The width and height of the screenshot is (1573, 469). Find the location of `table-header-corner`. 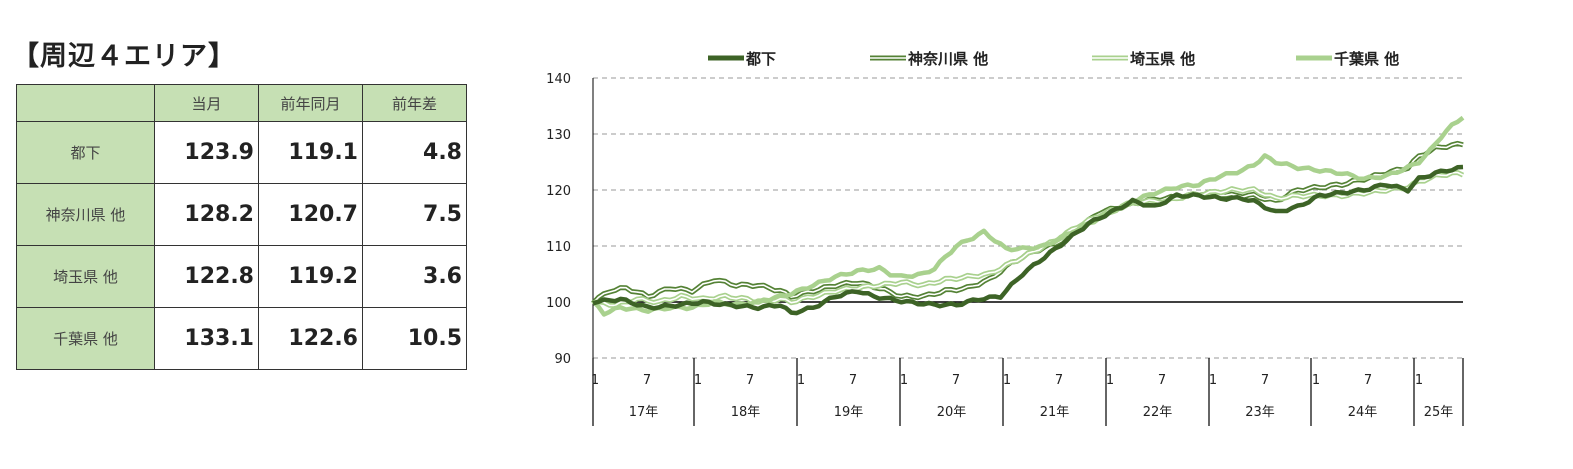

table-header-corner is located at coordinates (85, 103).